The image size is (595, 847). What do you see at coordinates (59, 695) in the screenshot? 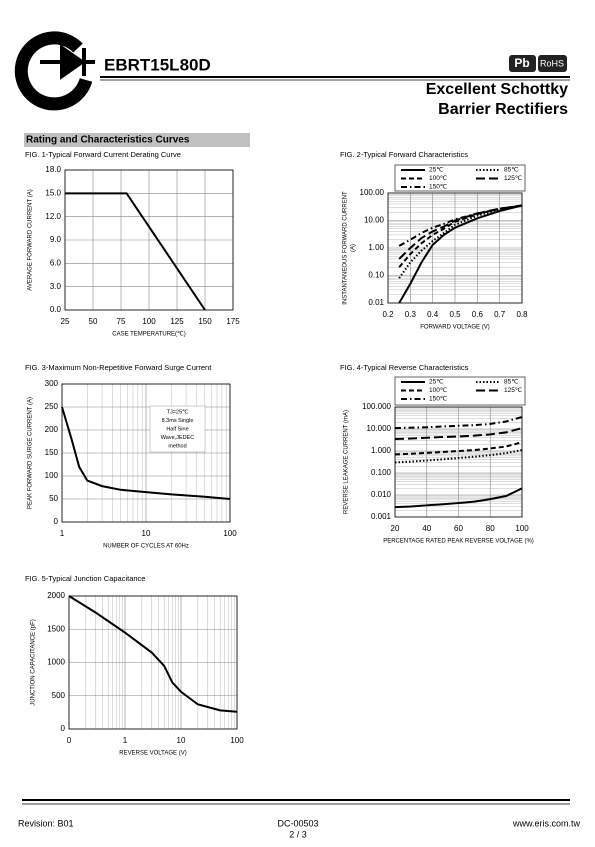
I see `y-tick-label: 500` at bounding box center [59, 695].